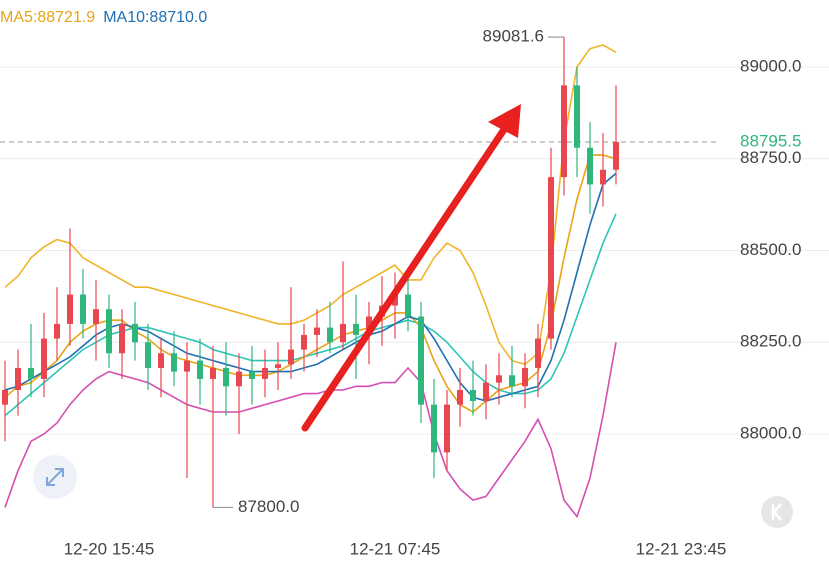  What do you see at coordinates (770, 141) in the screenshot?
I see `last-price-label: 88795.5` at bounding box center [770, 141].